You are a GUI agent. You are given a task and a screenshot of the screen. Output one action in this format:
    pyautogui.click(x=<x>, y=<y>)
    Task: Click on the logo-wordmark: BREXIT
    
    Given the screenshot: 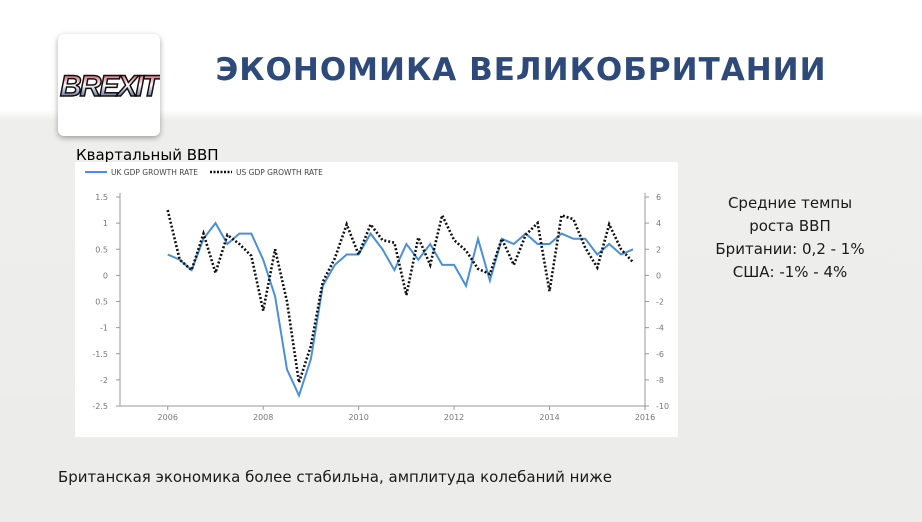 What is the action you would take?
    pyautogui.click(x=110, y=86)
    